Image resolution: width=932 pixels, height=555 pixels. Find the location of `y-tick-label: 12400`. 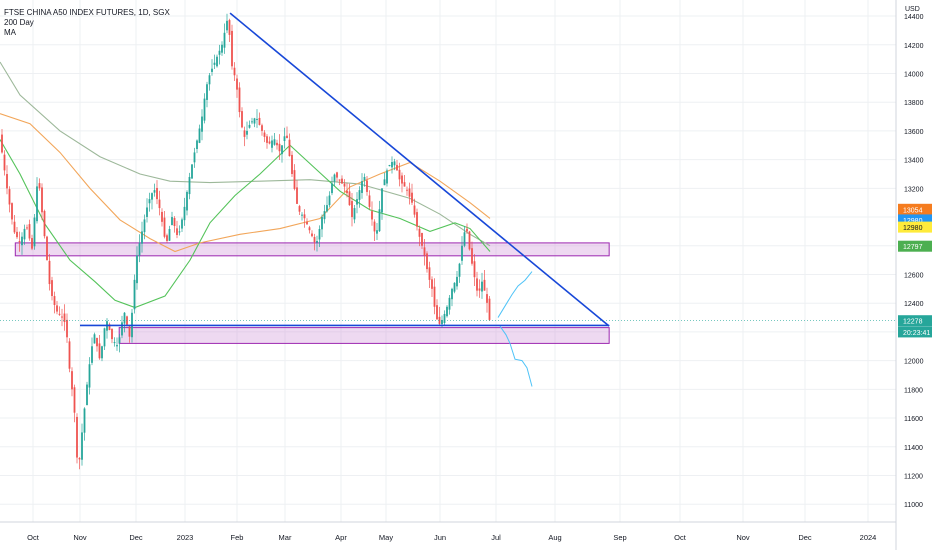

y-tick-label: 12400 is located at coordinates (914, 304).